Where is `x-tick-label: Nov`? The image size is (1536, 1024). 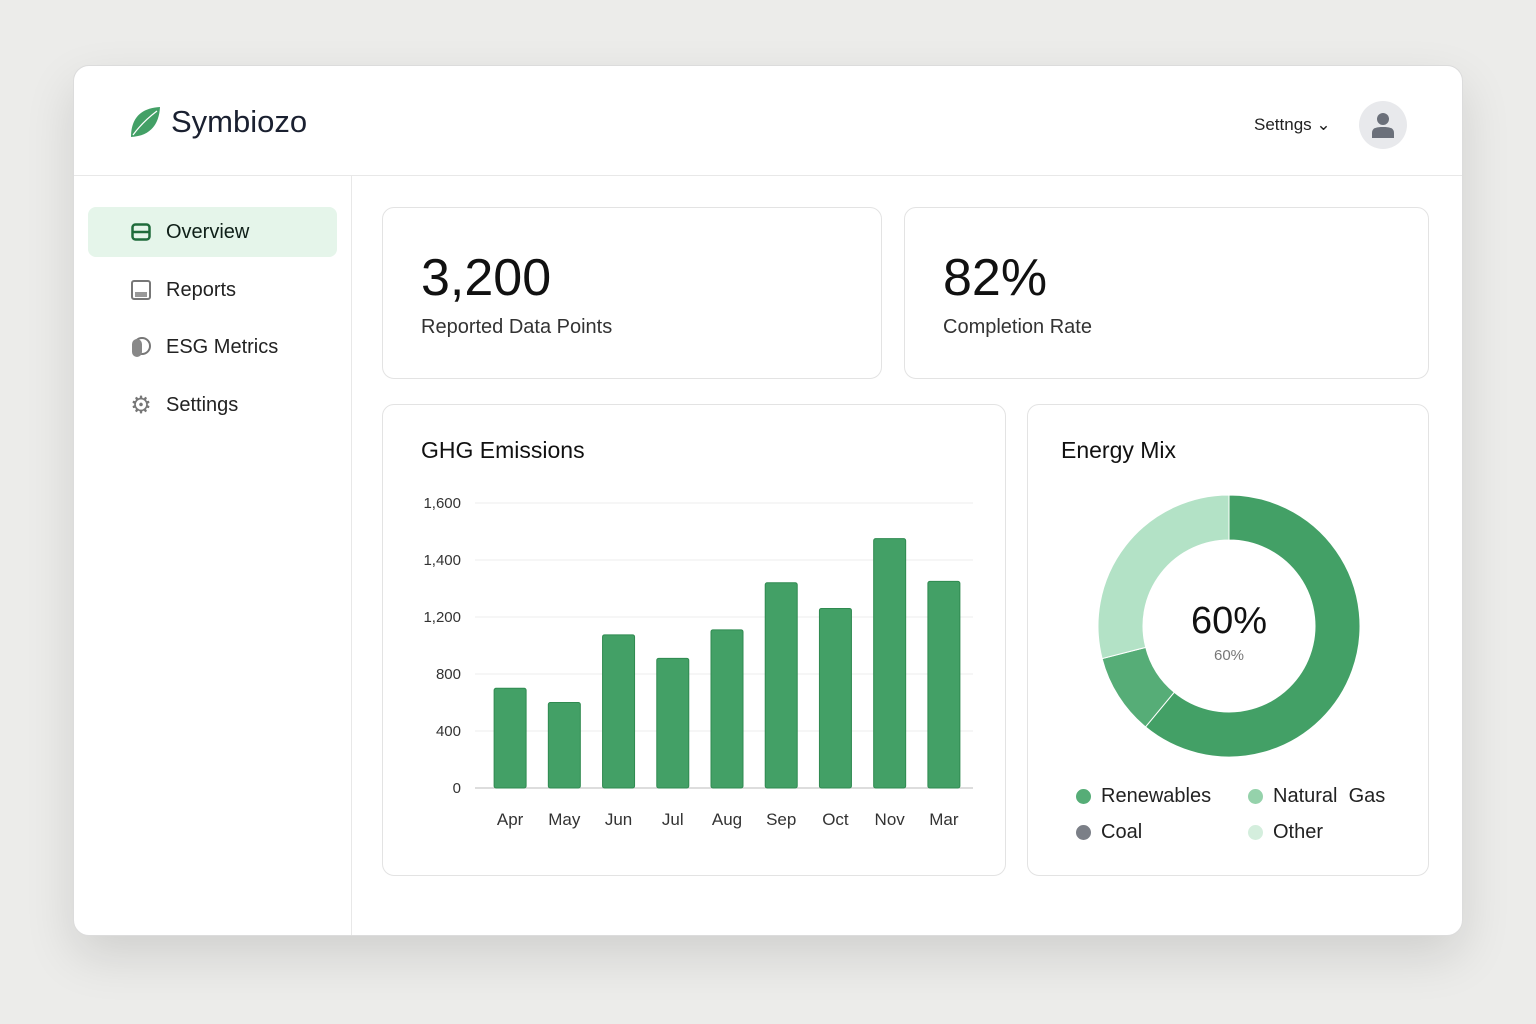
x-tick-label: Nov is located at coordinates (890, 819).